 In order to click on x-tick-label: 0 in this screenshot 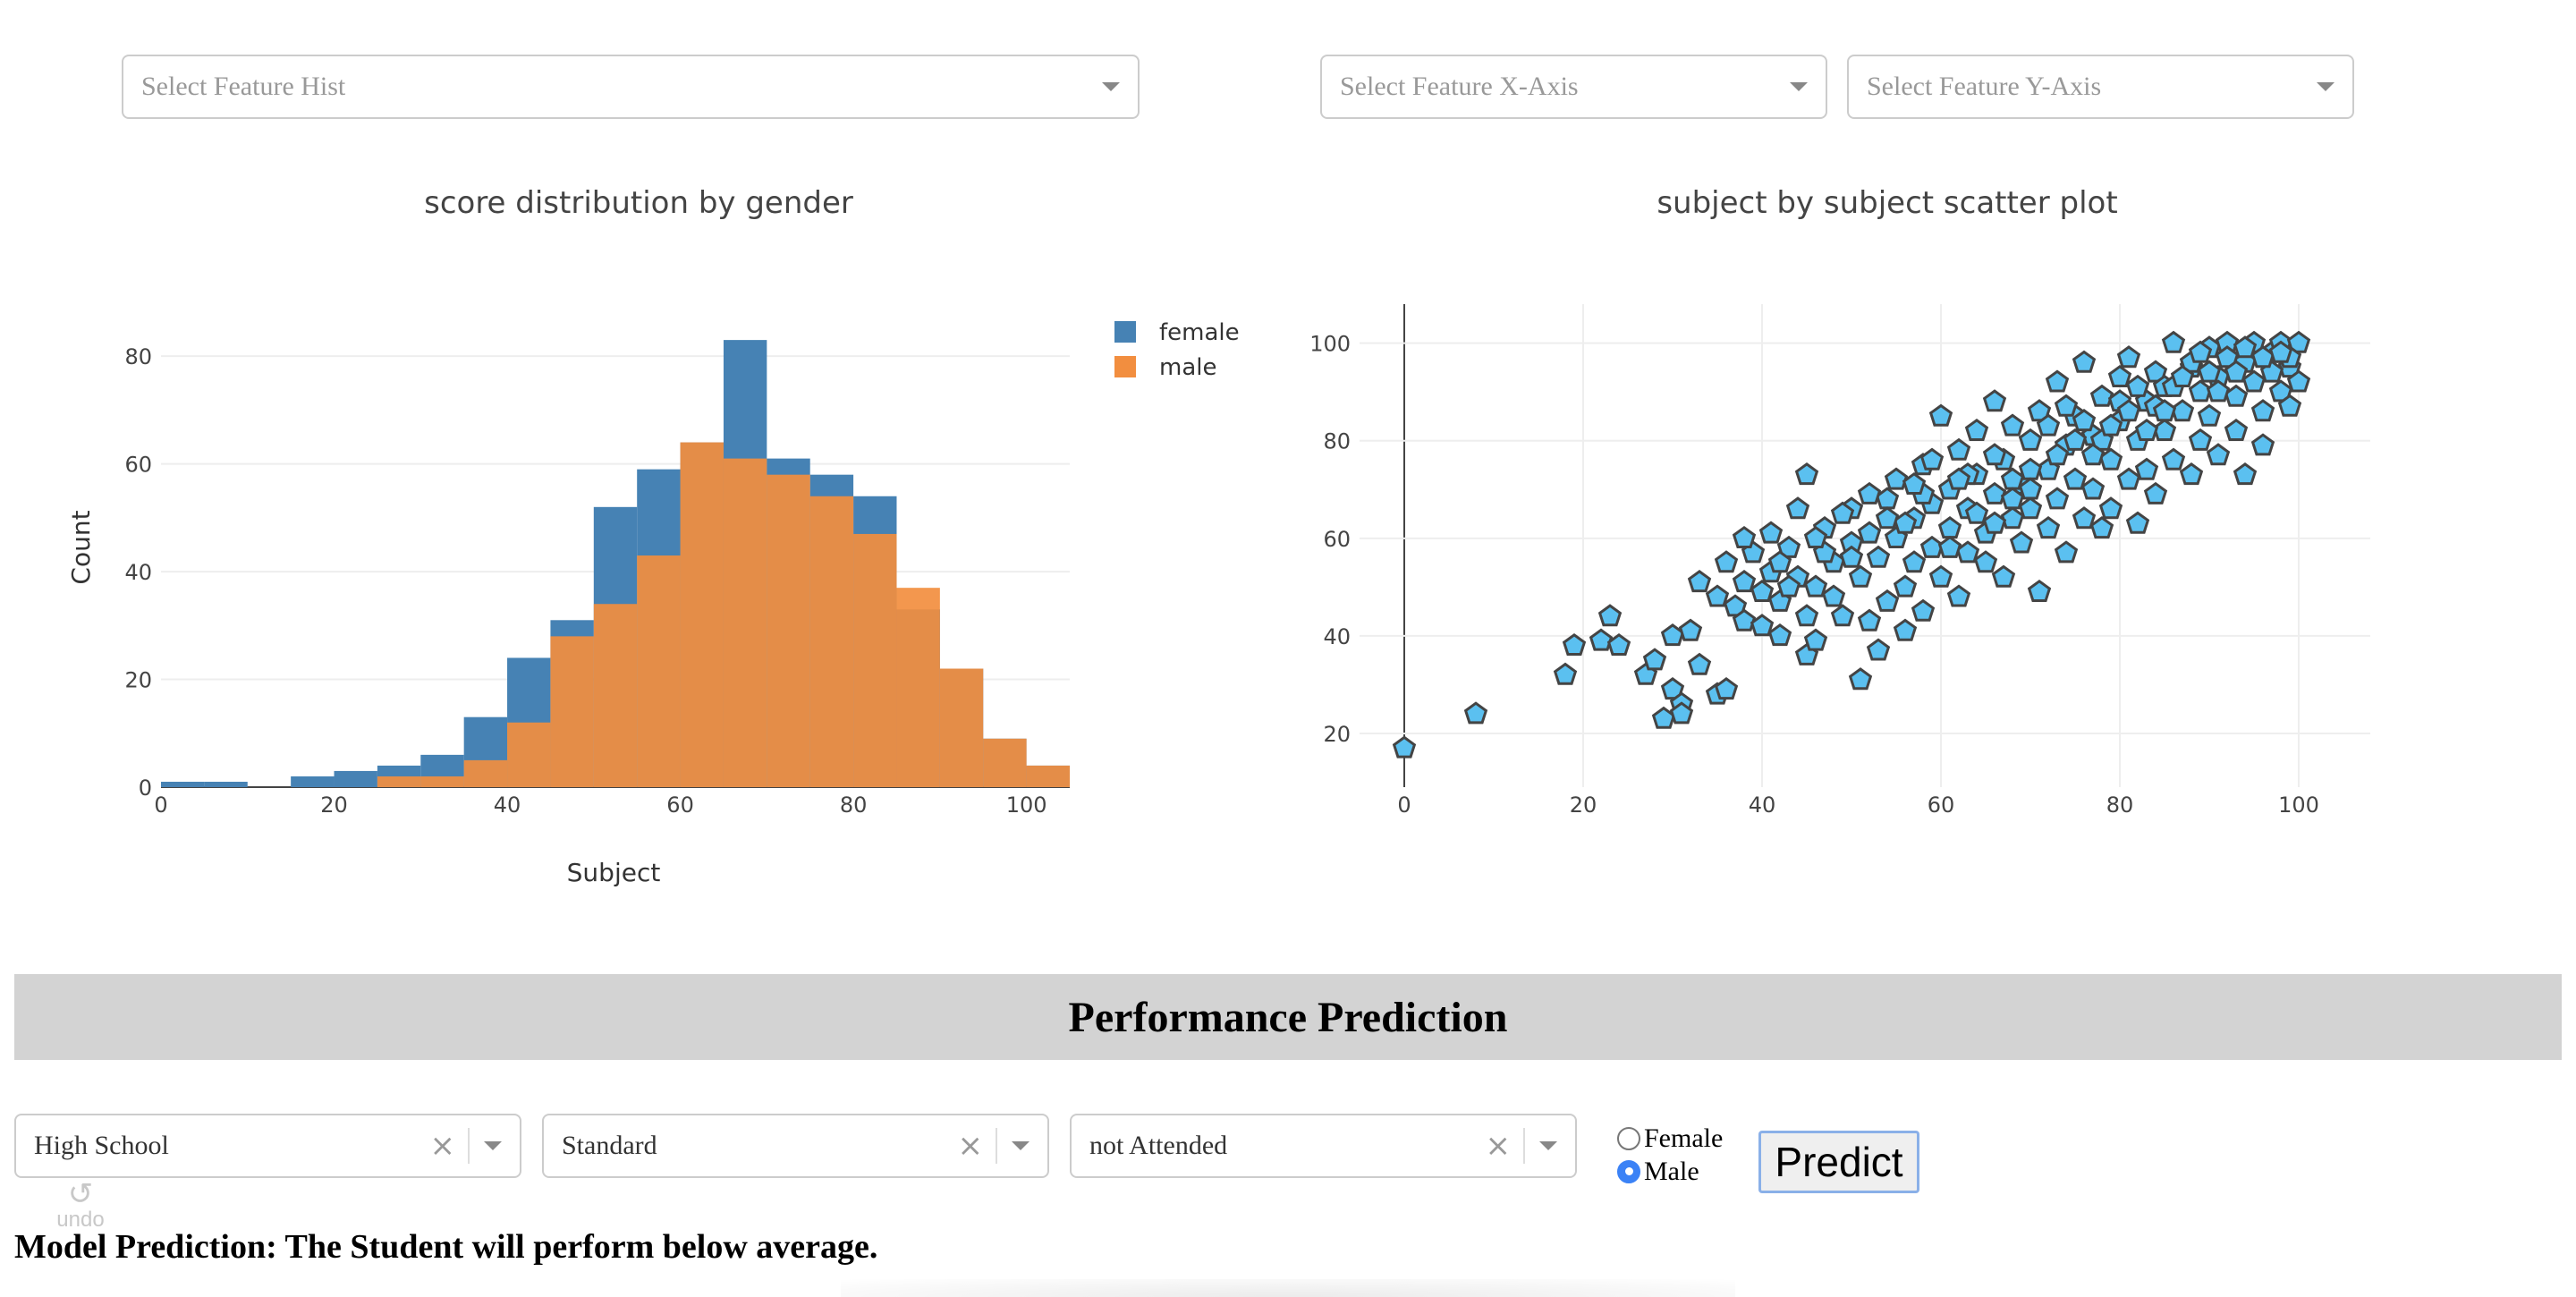, I will do `click(160, 805)`.